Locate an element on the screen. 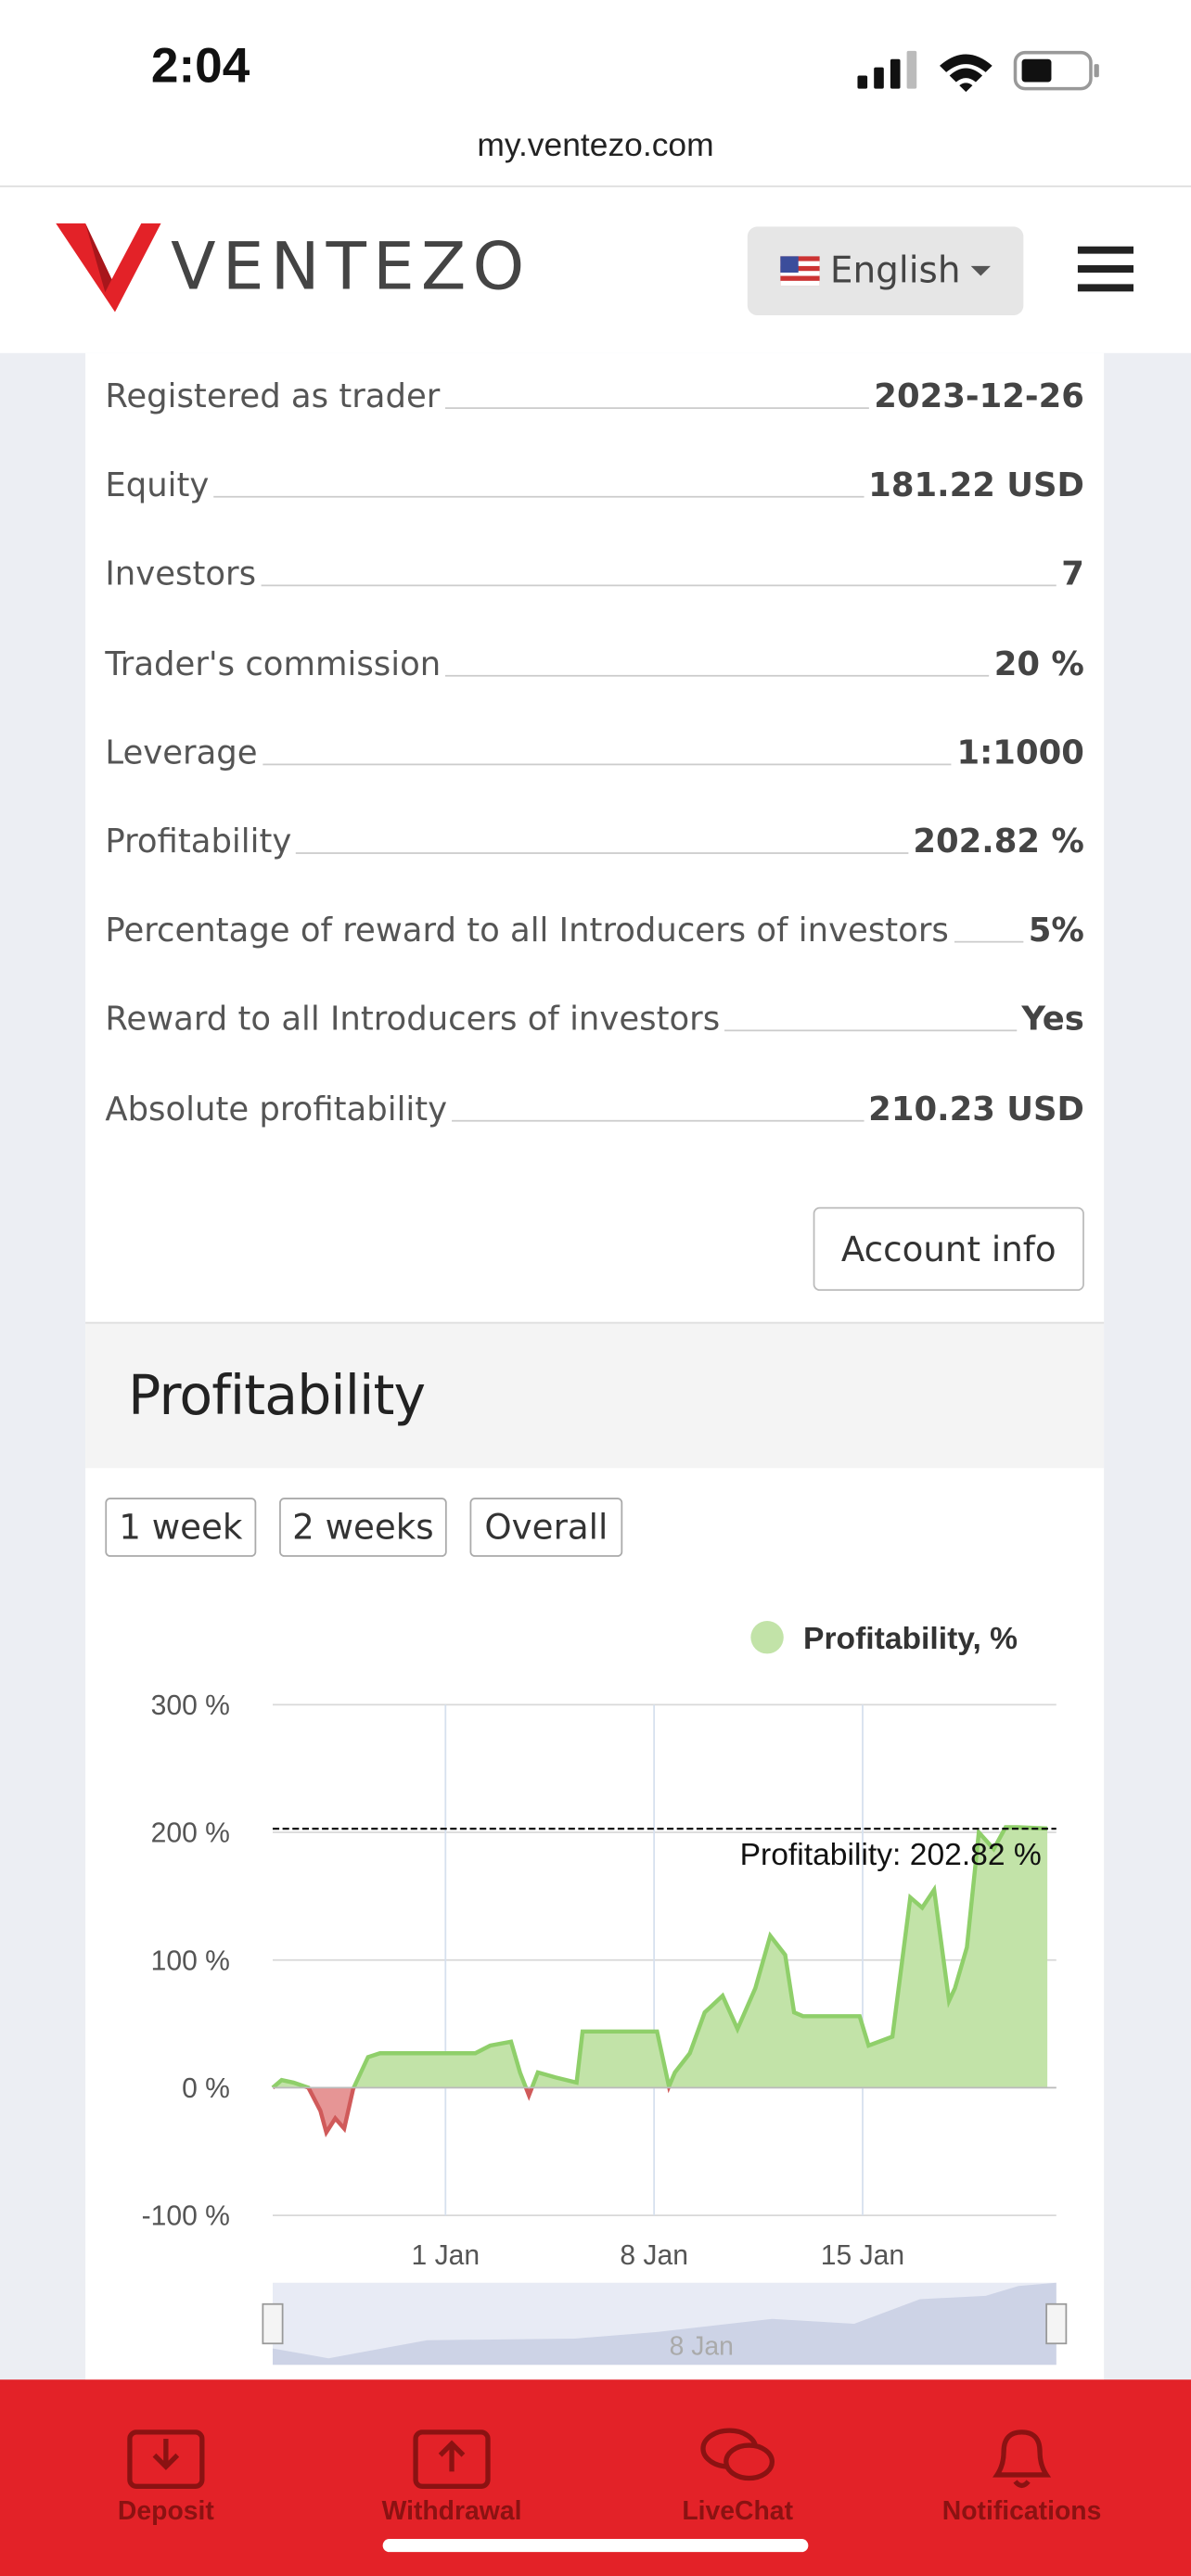 Image resolution: width=1191 pixels, height=2576 pixels. area-negative is located at coordinates (660, 2110).